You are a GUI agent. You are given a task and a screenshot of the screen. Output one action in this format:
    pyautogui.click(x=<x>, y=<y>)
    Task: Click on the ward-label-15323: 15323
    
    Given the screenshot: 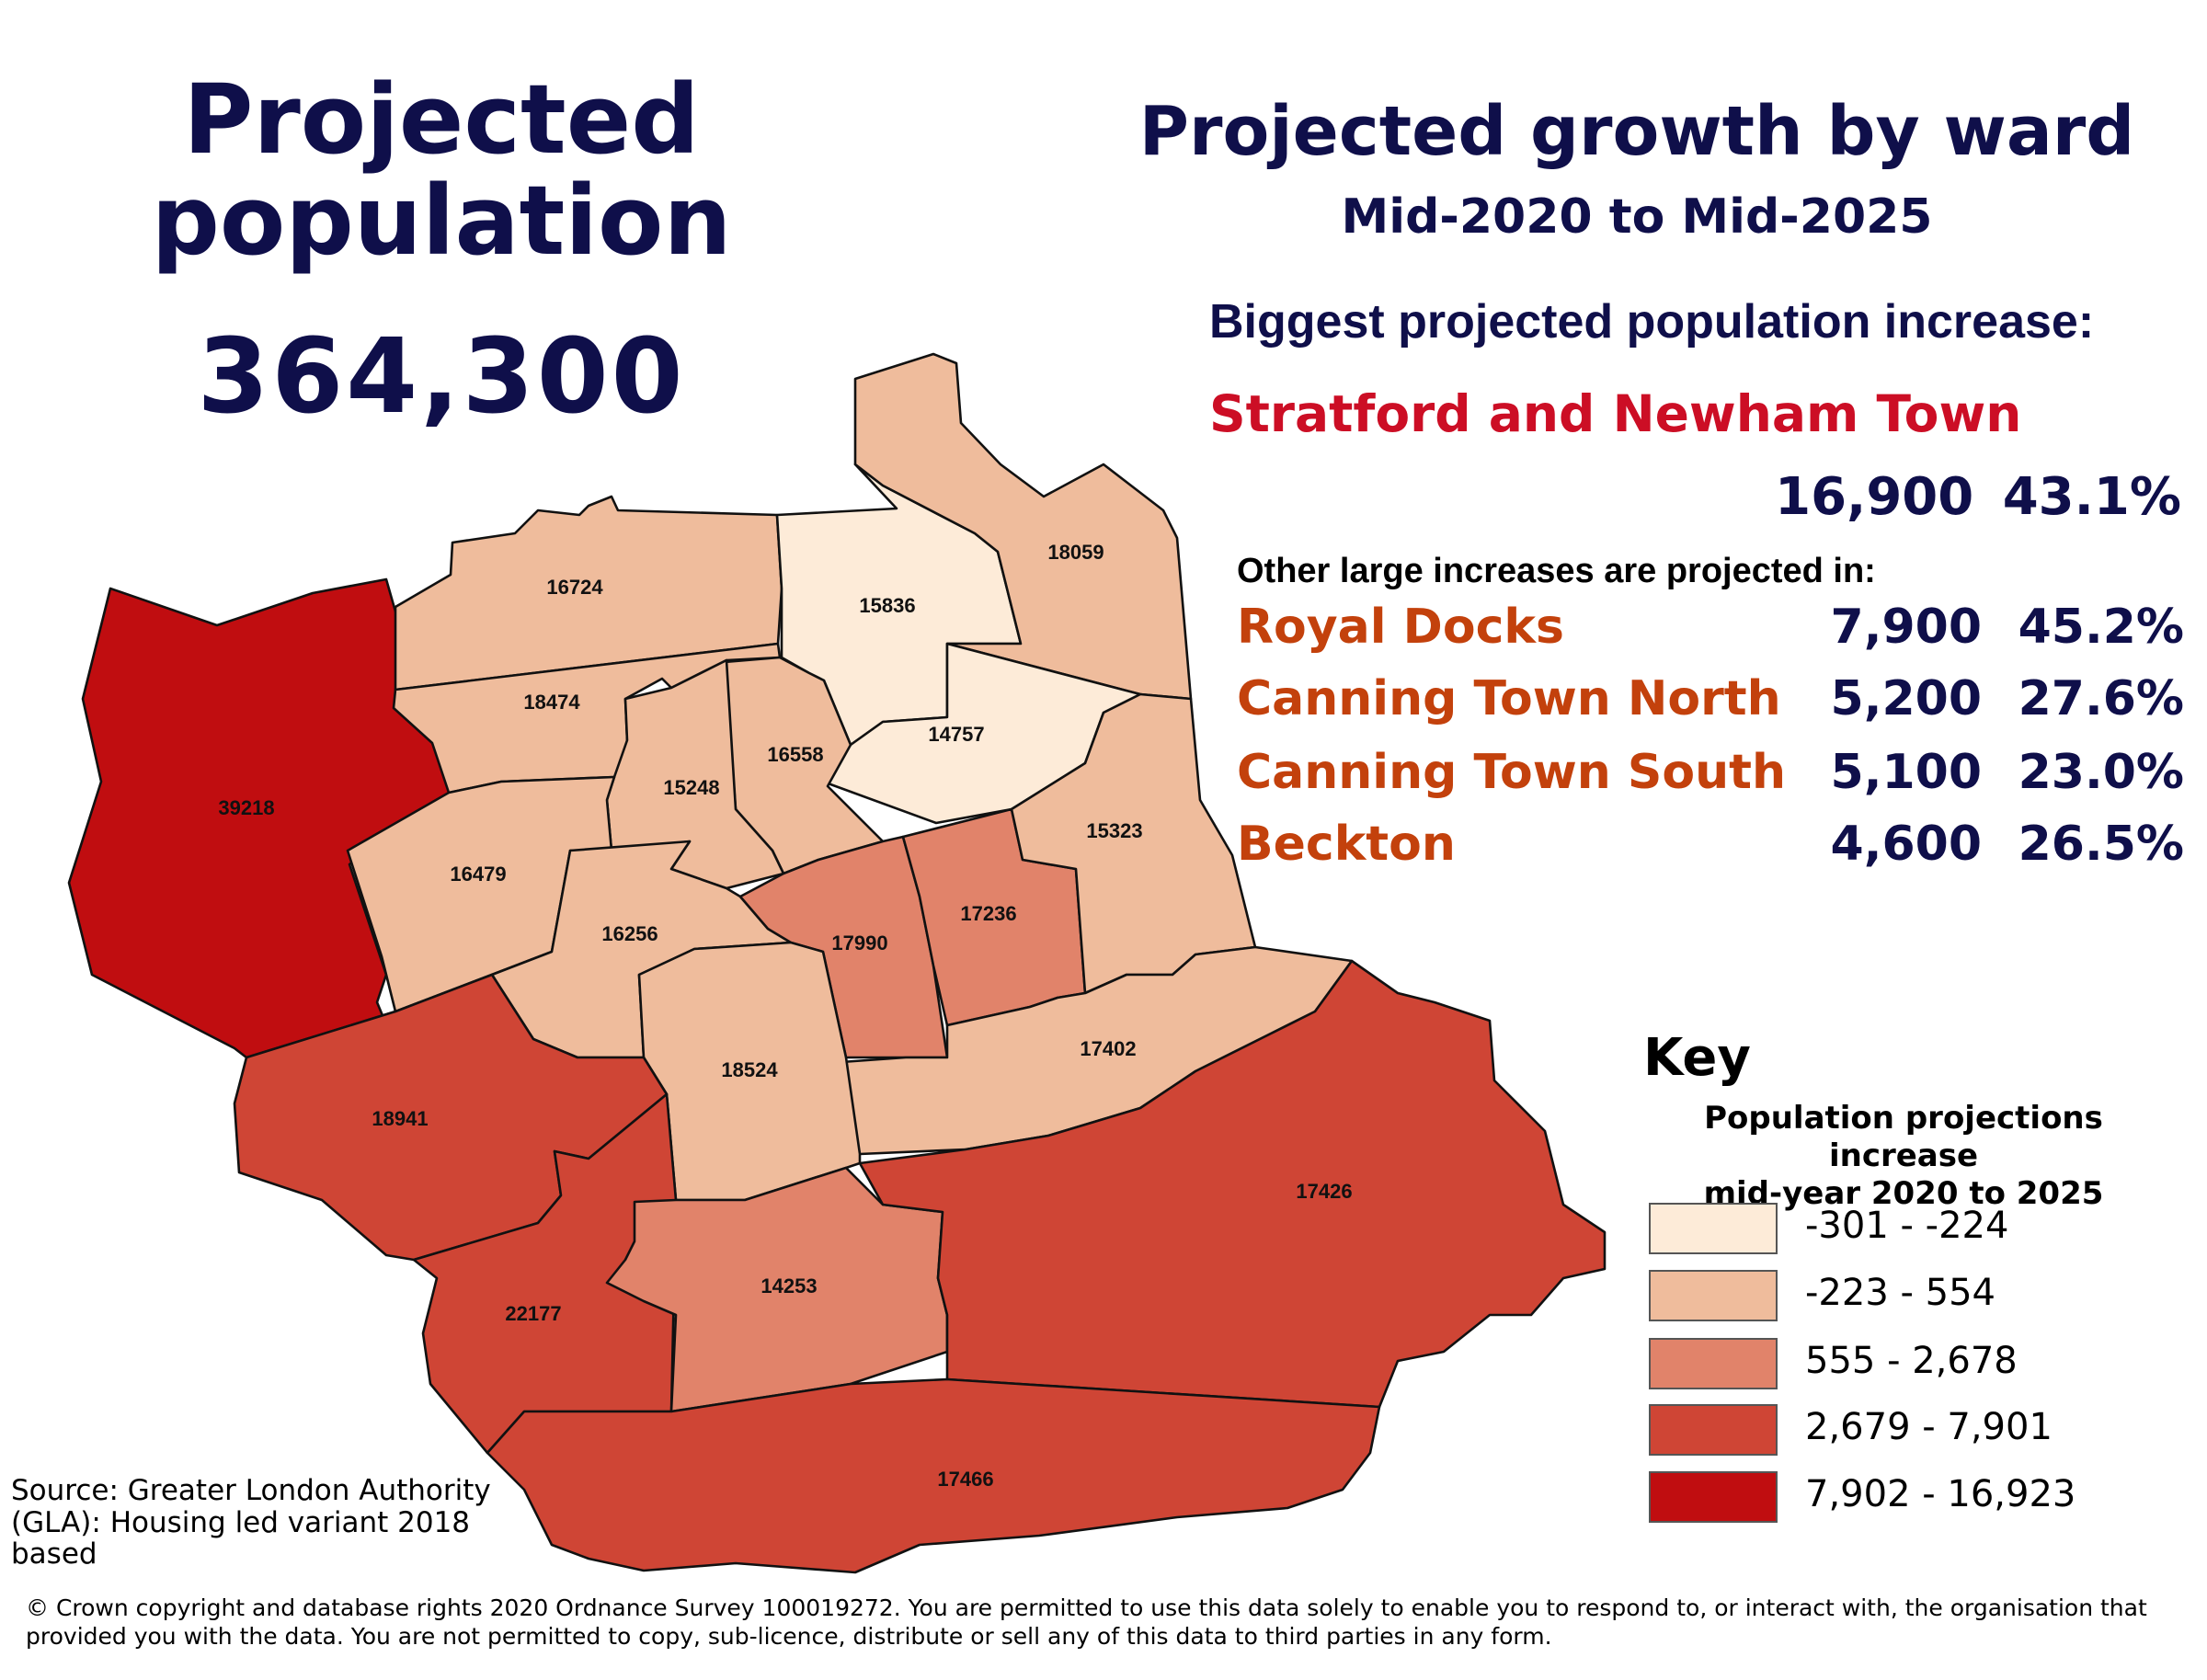 What is the action you would take?
    pyautogui.click(x=1114, y=830)
    